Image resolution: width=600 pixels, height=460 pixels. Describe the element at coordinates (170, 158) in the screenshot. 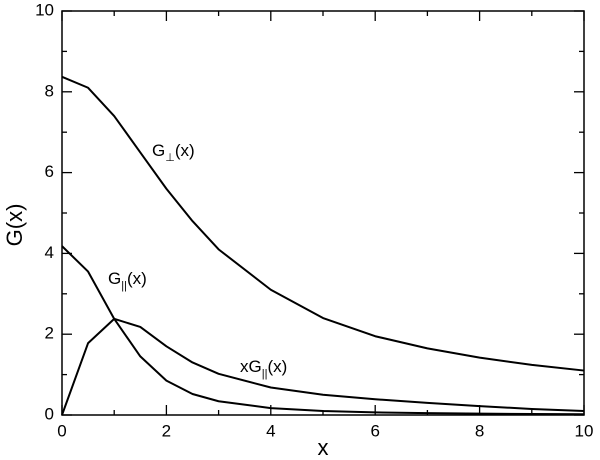

I see `curve-label-sub: ⊥` at that location.